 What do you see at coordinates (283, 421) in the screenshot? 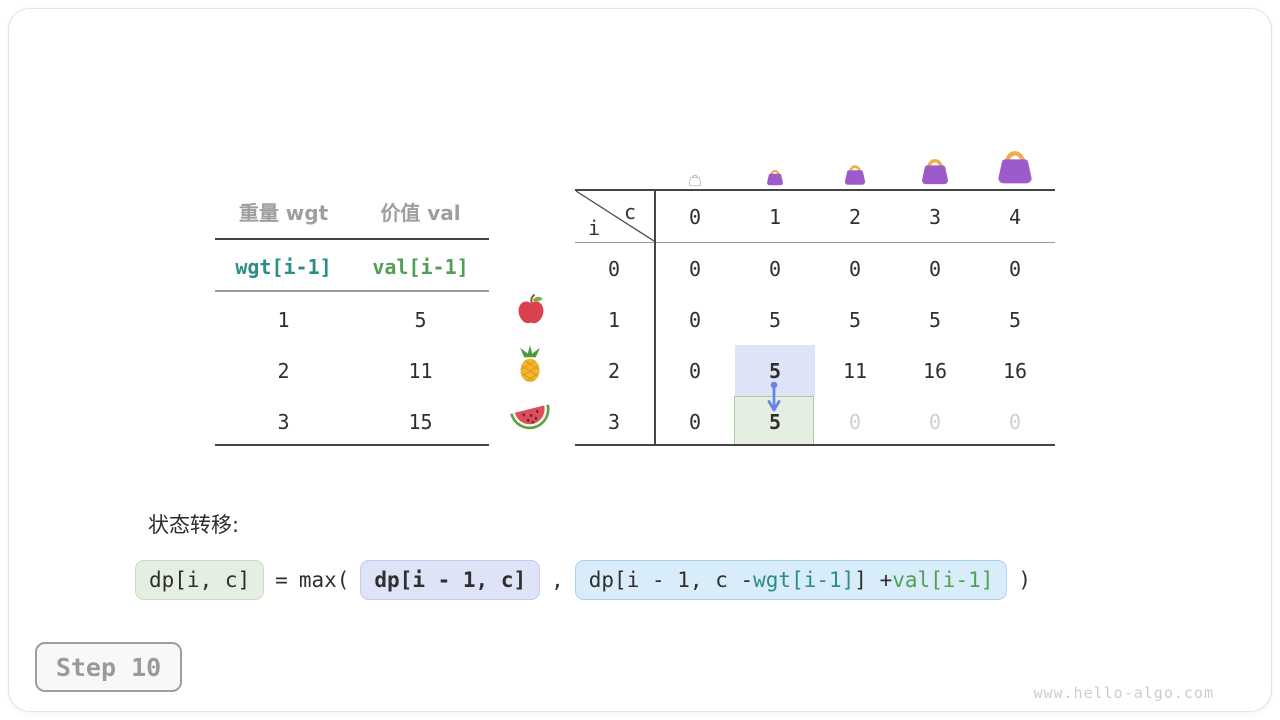
I see `item-3-weight: 3` at bounding box center [283, 421].